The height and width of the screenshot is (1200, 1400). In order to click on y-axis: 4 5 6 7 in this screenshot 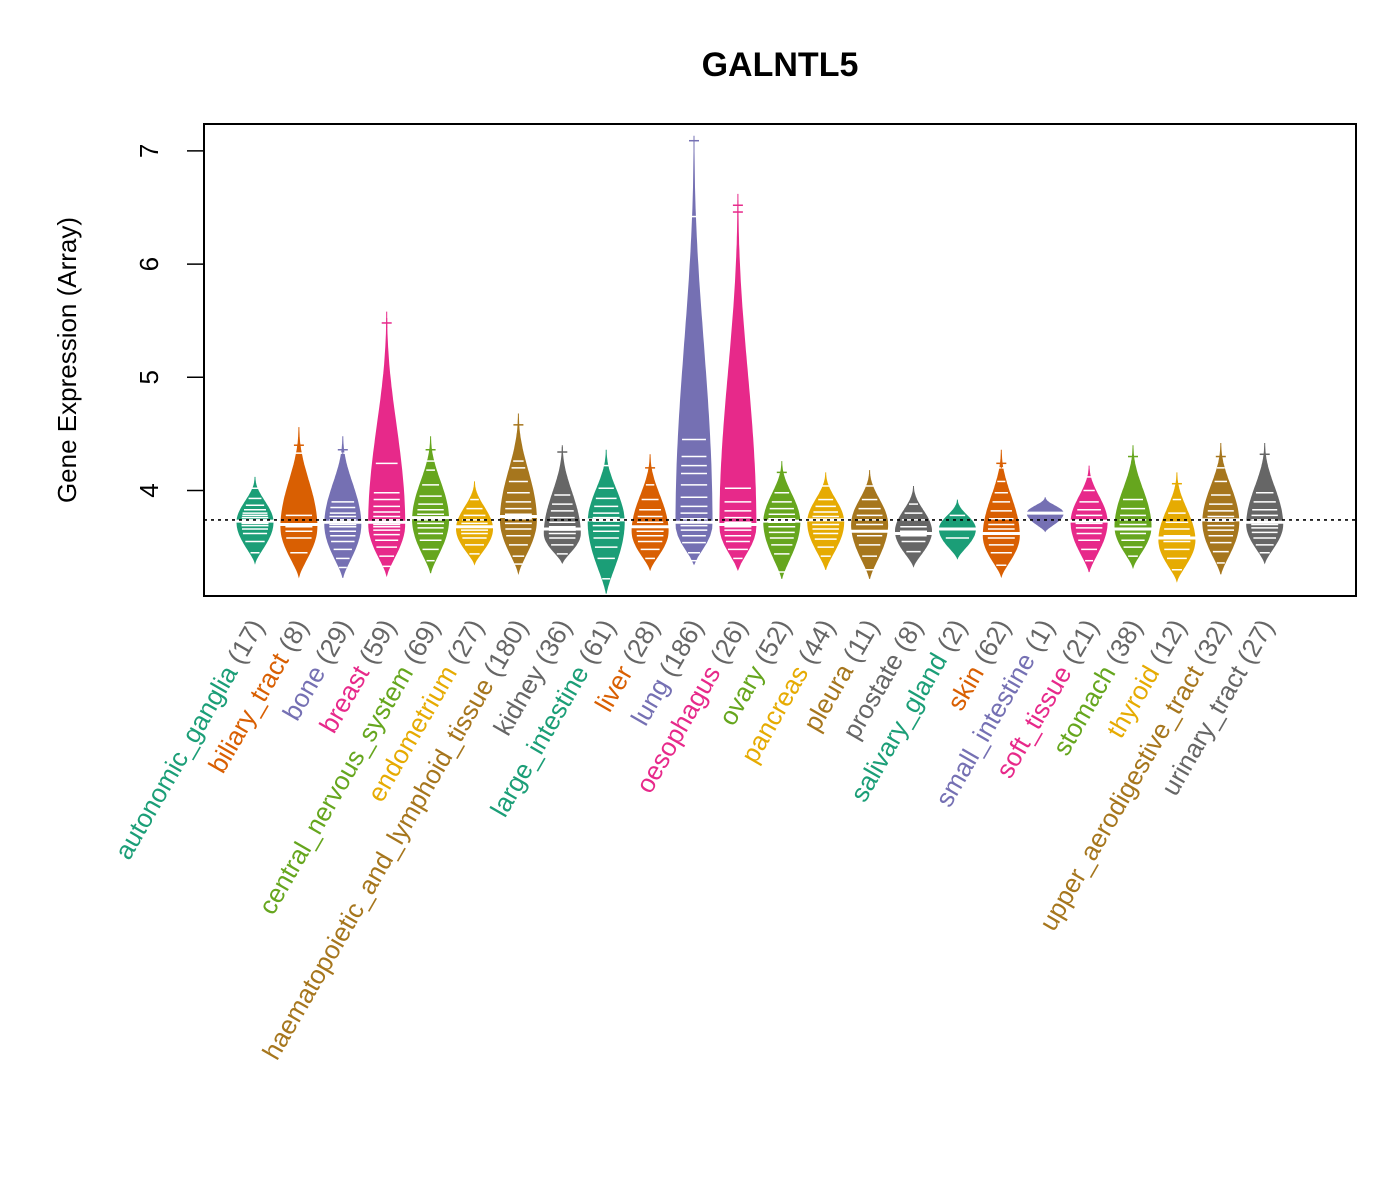, I will do `click(169, 321)`.